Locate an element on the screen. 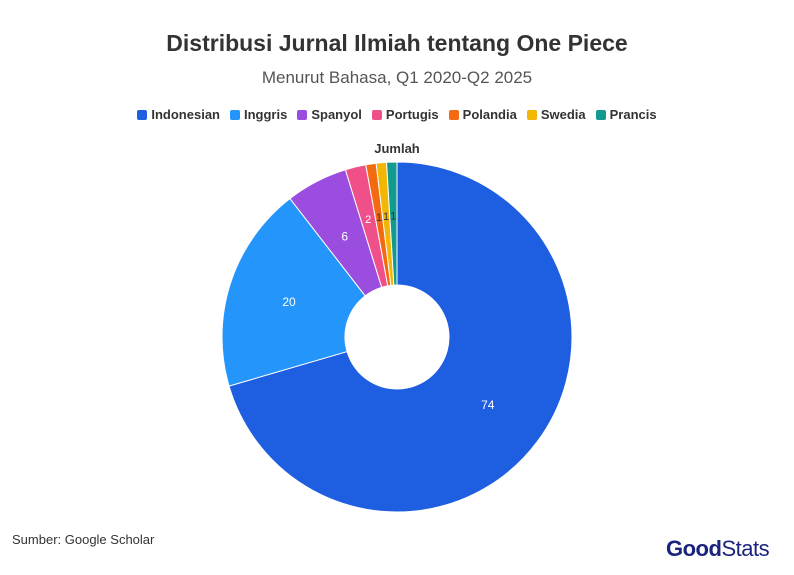 This screenshot has width=794, height=575. legend-item-prancis: Prancis is located at coordinates (626, 114).